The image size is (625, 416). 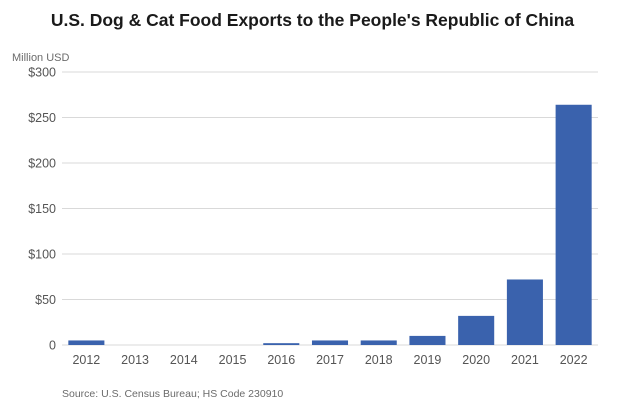 I want to click on y-tick-label: 0, so click(x=52, y=346).